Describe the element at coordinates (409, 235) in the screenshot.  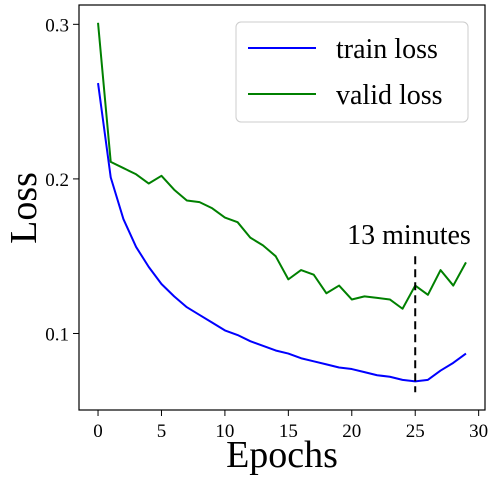
I see `annotation-label: 13 minutes` at that location.